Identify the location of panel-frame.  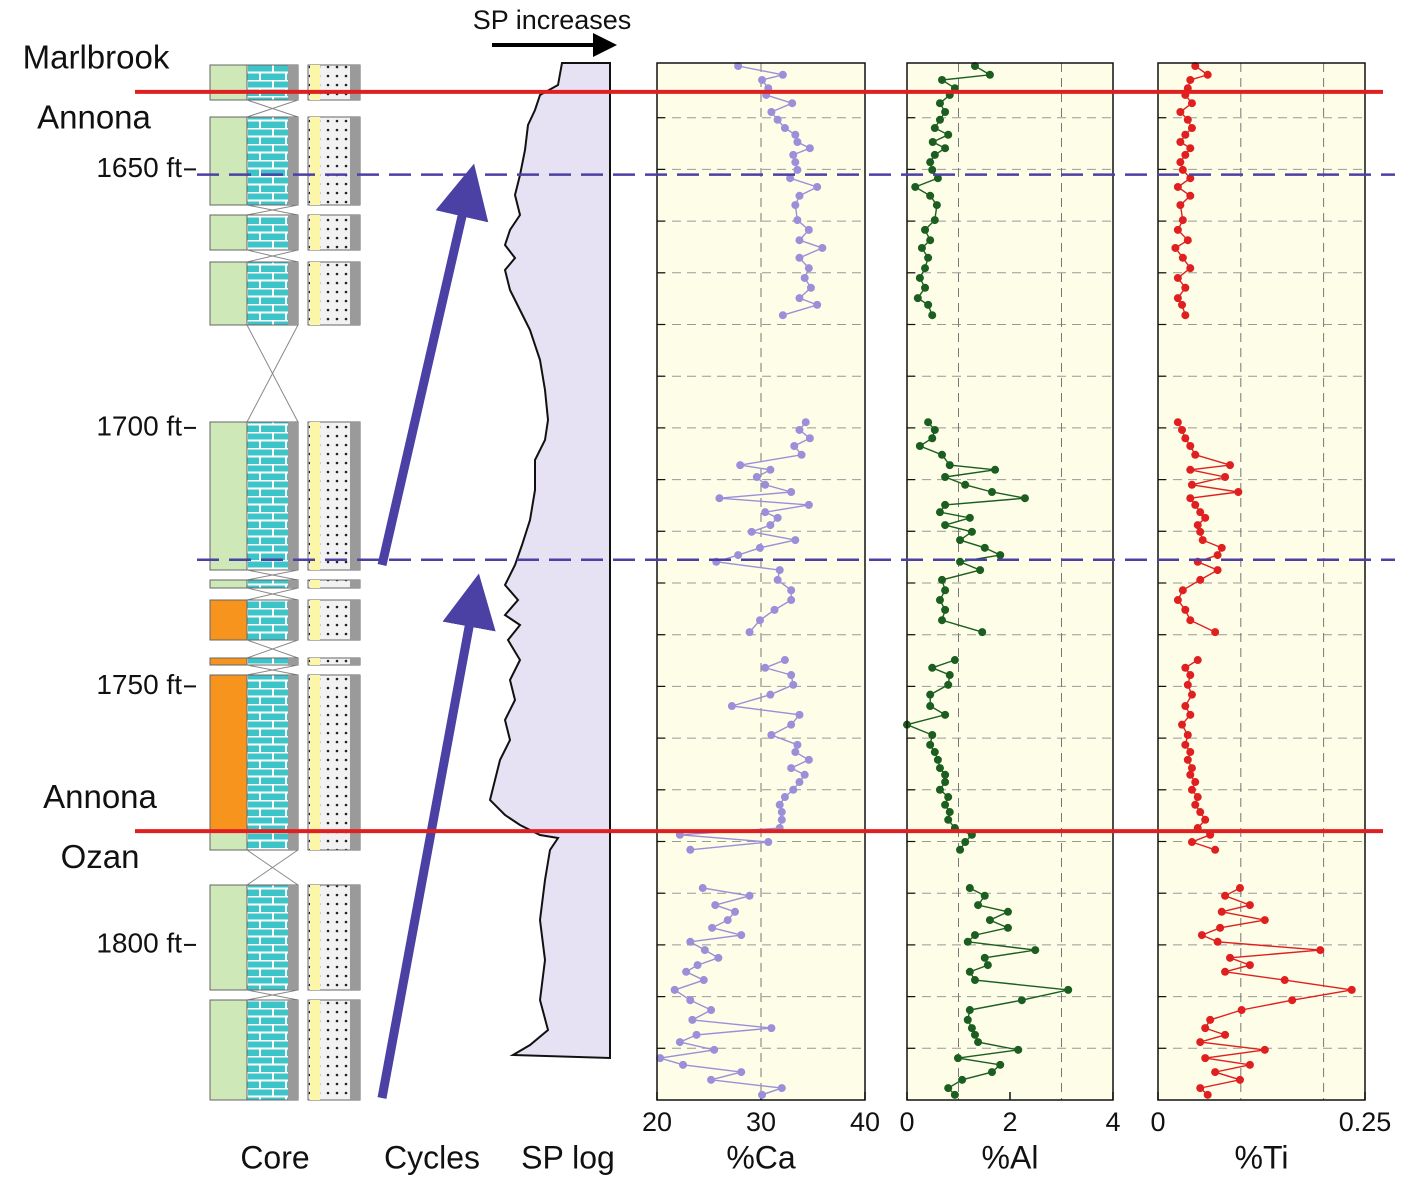
(1010, 581).